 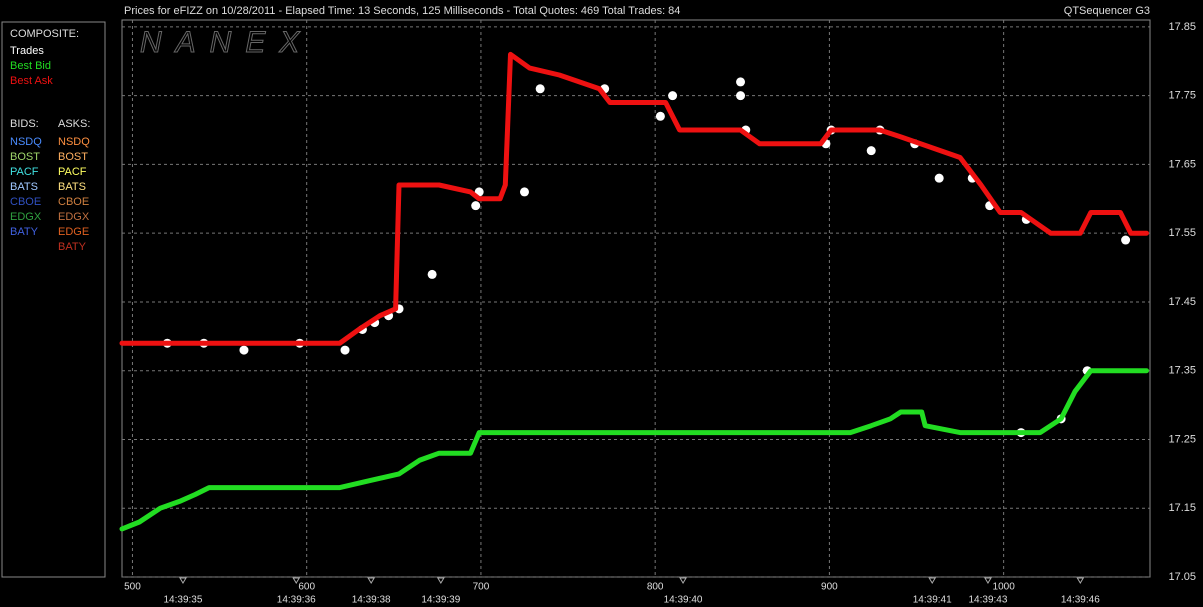 What do you see at coordinates (25, 157) in the screenshot?
I see `legend-bid: BOST` at bounding box center [25, 157].